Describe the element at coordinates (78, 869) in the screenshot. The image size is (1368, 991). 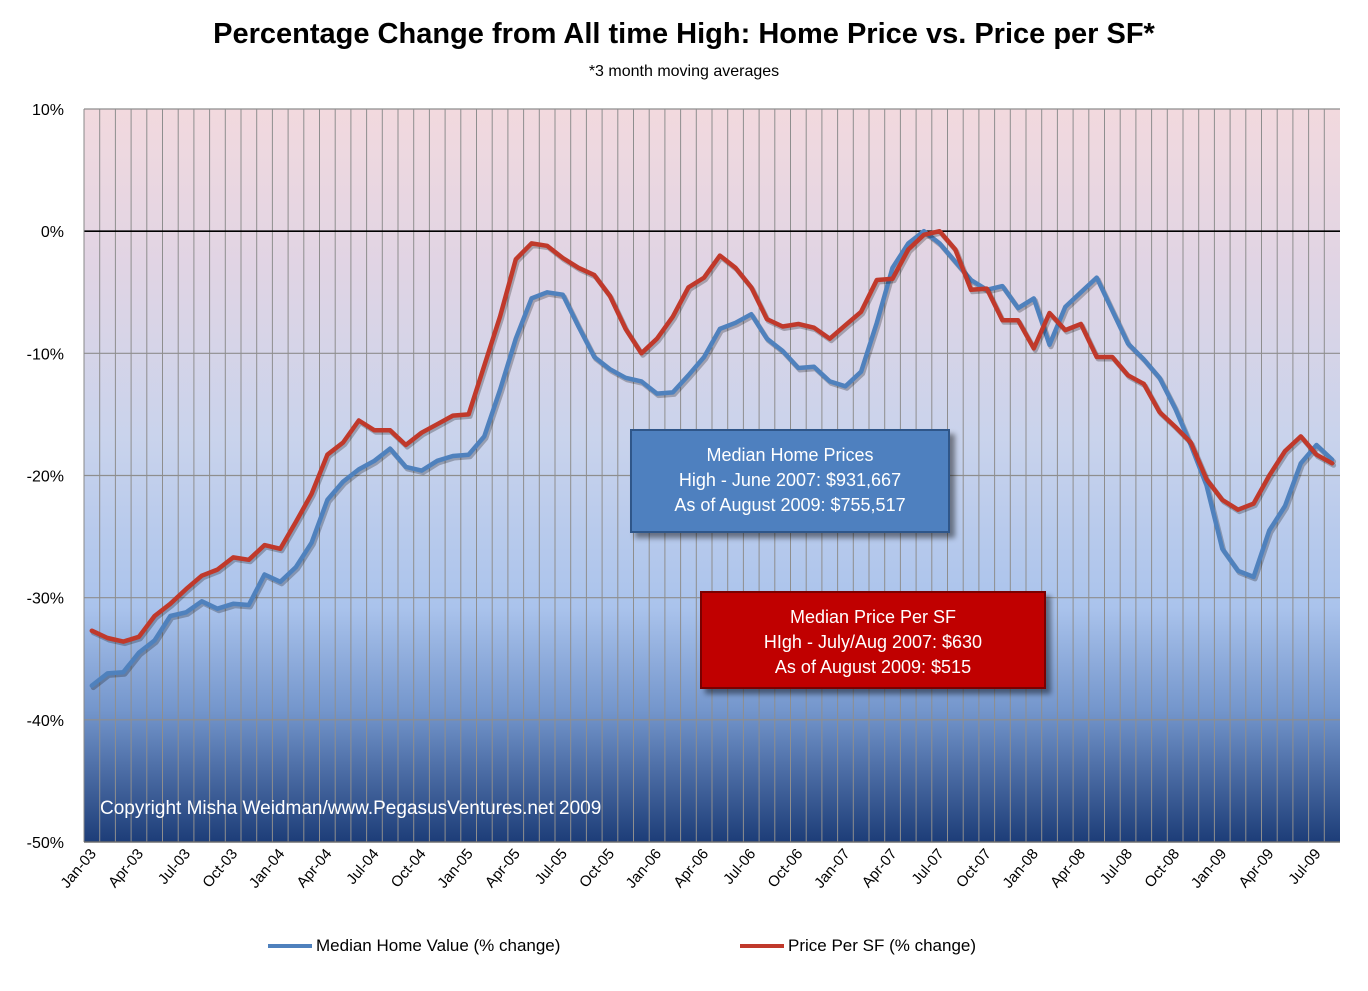
I see `x-tick-label: Jan-03` at that location.